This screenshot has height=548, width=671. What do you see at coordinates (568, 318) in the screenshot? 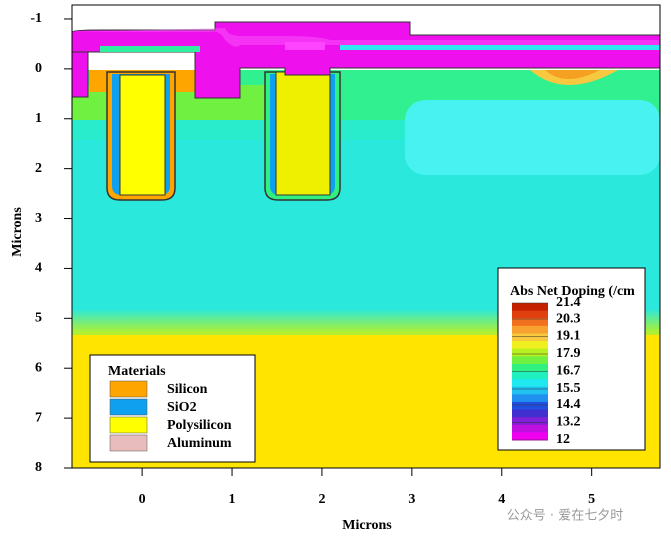
I see `colorbar-tick-label: 20.3` at bounding box center [568, 318].